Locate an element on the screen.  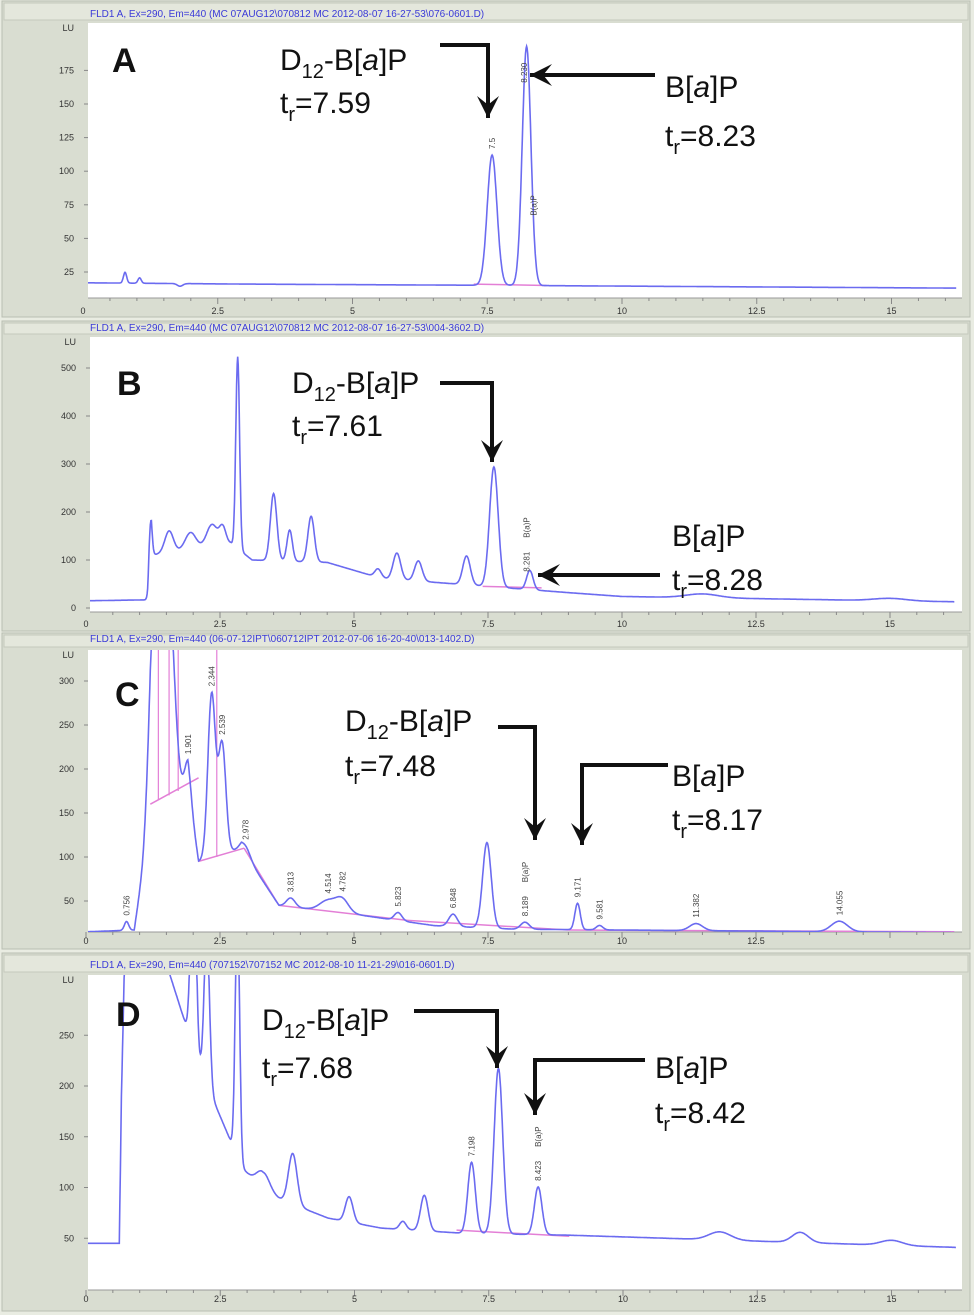
analyte-retention-time: tr=8.17 is located at coordinates (717, 823).